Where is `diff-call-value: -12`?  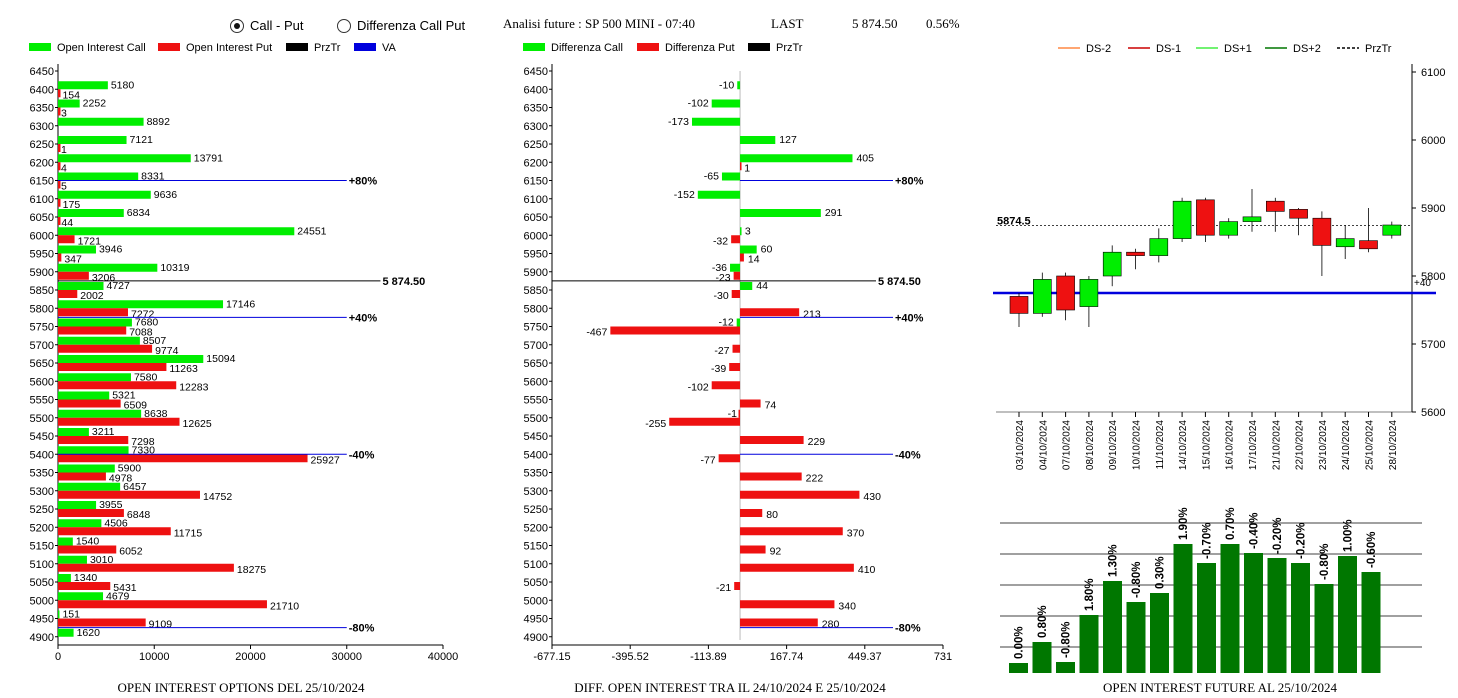
diff-call-value: -12 is located at coordinates (726, 323).